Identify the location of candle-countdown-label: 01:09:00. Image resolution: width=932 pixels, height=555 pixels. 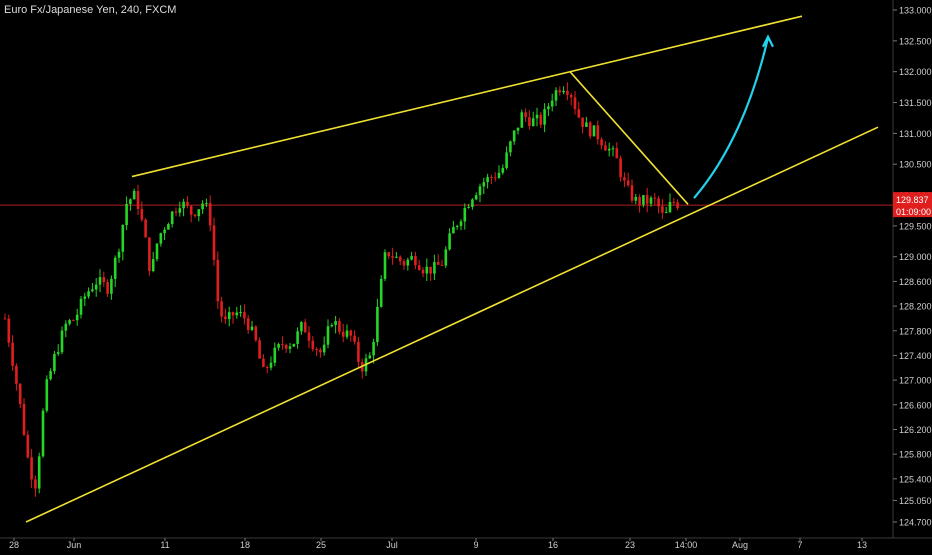
(913, 212).